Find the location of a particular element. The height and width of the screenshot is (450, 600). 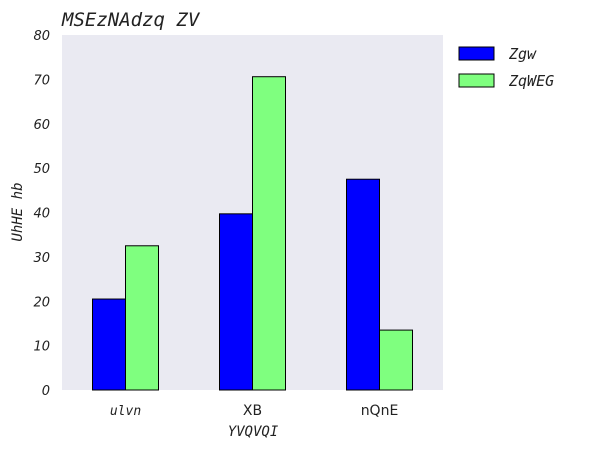

y-tick-label: 10 is located at coordinates (41, 347).